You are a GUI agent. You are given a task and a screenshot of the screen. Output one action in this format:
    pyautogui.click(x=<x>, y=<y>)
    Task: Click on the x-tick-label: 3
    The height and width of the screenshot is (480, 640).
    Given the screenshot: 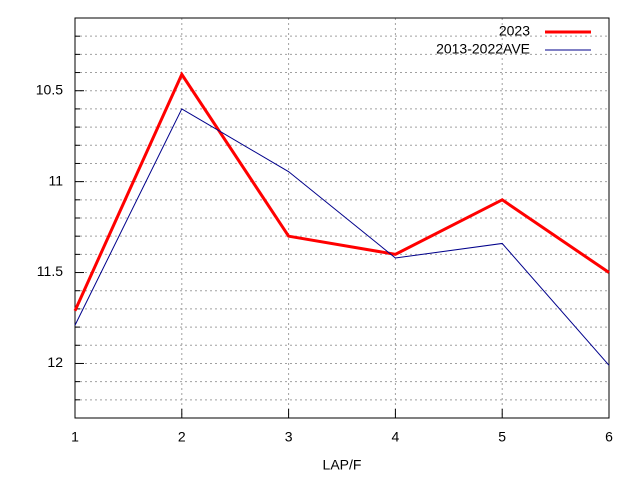 What is the action you would take?
    pyautogui.click(x=289, y=437)
    